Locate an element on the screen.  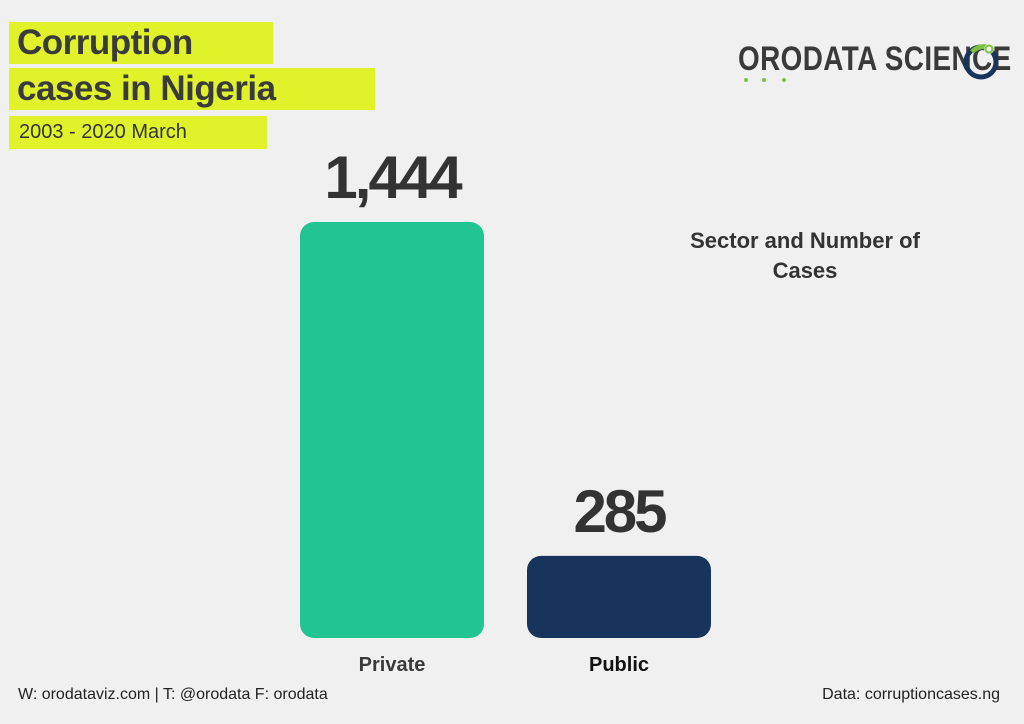
chart-legend-title: Sector and Number of Cases is located at coordinates (805, 255).